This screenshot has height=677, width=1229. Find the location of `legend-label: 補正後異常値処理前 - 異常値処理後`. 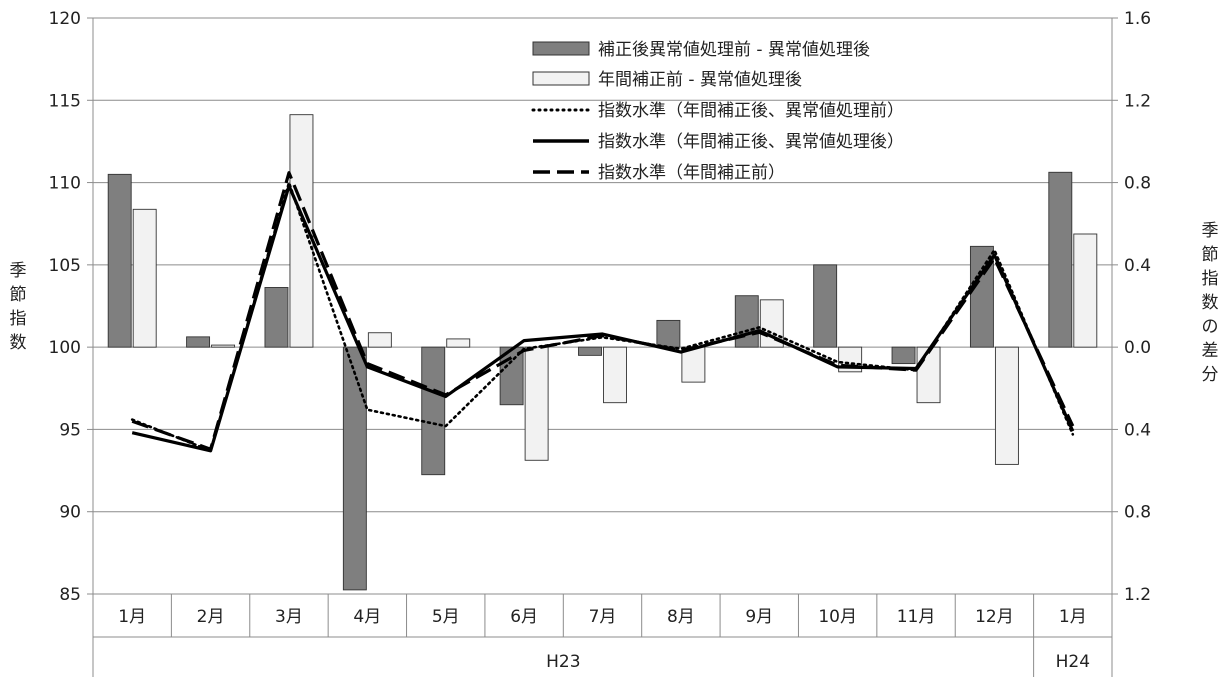

legend-label: 補正後異常値処理前 - 異常値処理後 is located at coordinates (734, 50).